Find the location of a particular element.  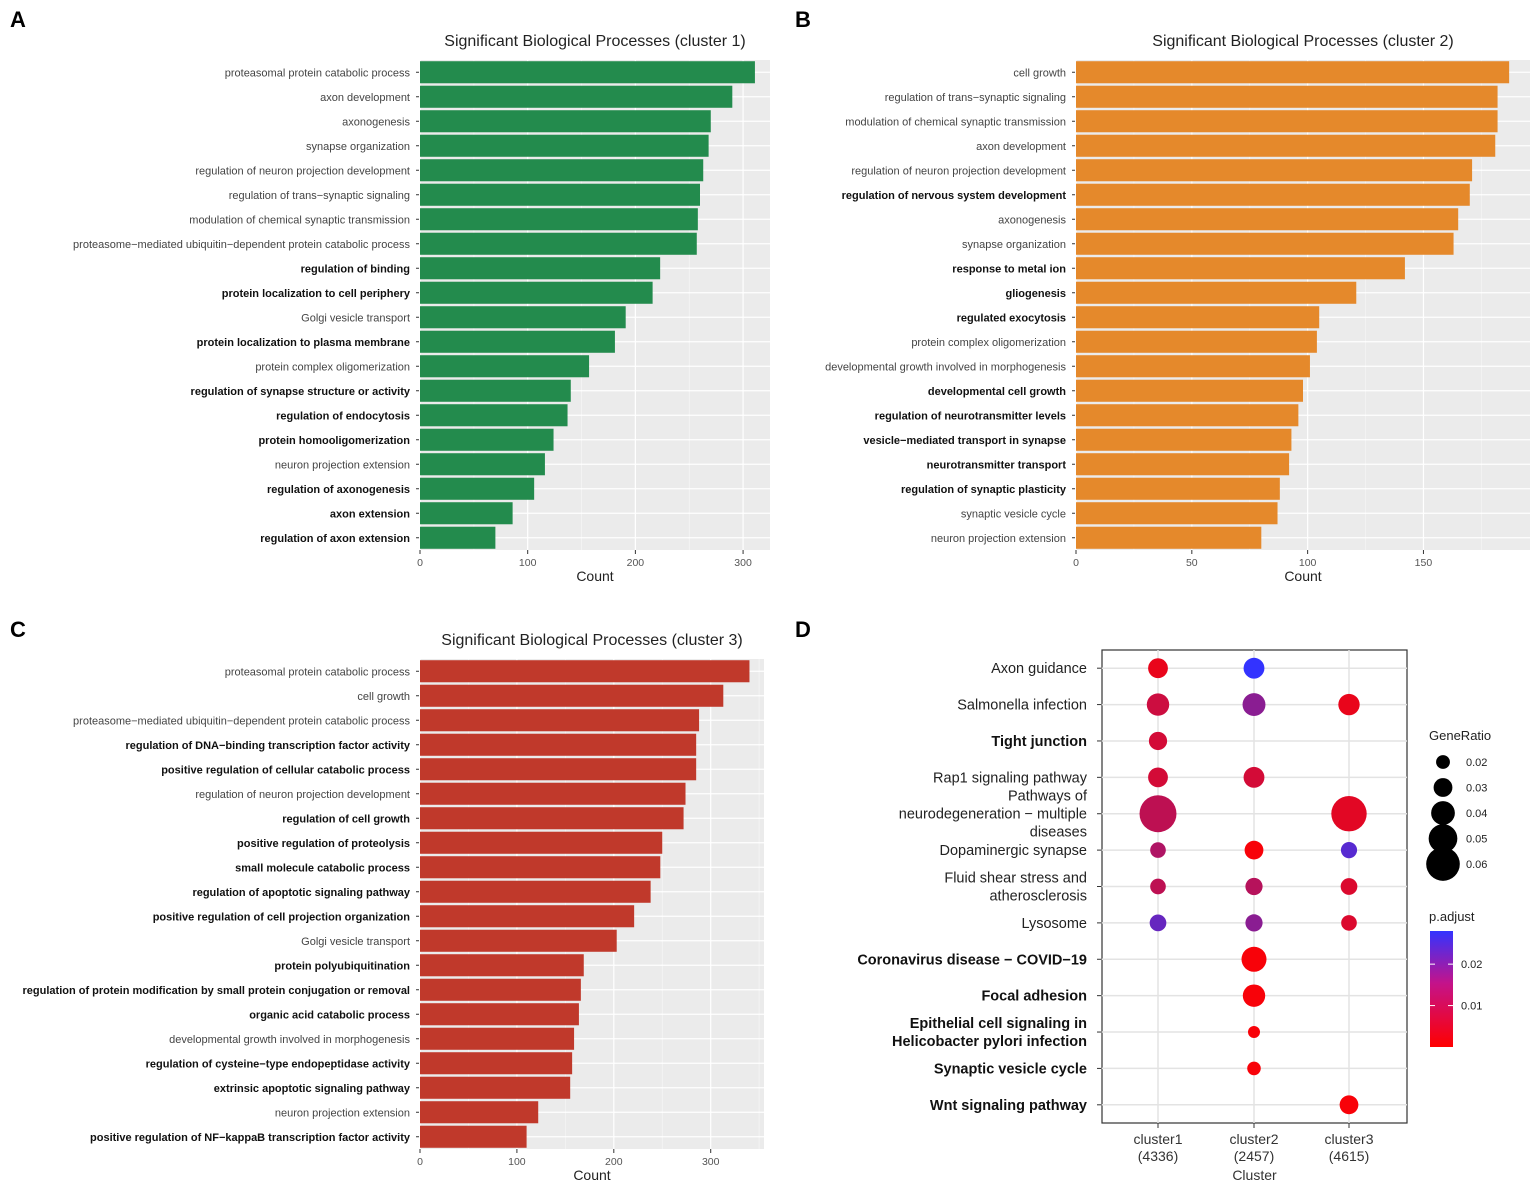

category-label: protein complex oligomerization is located at coordinates (988, 343).